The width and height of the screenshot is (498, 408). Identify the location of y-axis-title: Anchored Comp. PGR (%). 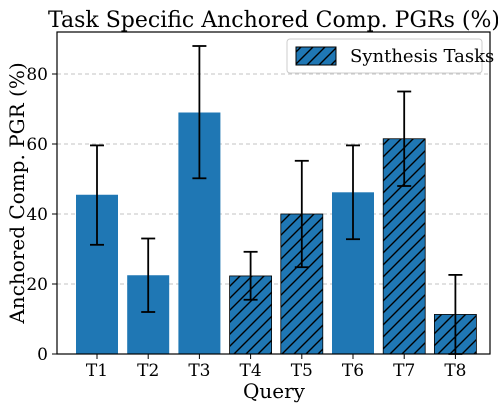
(17, 193).